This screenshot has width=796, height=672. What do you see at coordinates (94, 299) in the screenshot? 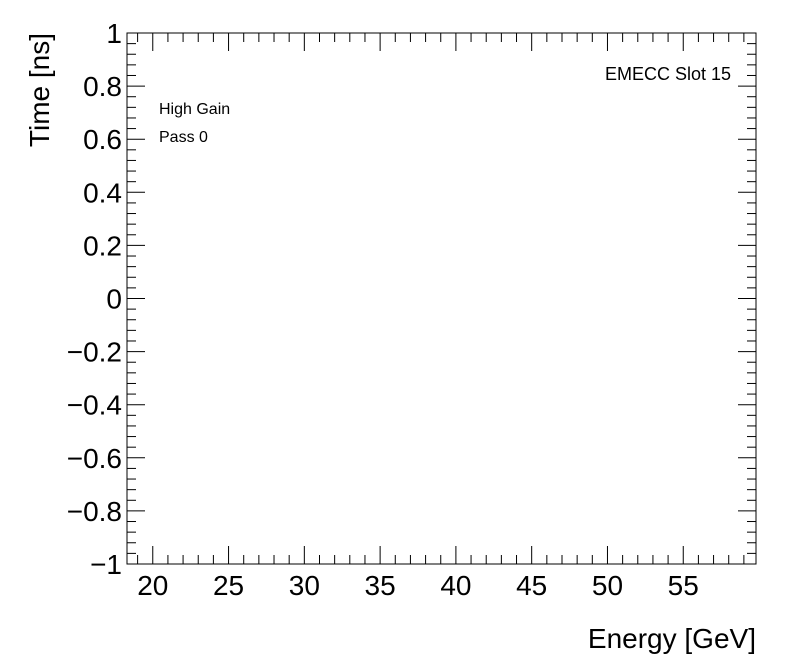
I see `y-axis-tick-labels: −1 −0.8 −0.6 −0.4 −0.2 0 0.2 0.4 0.6 0.8 1` at bounding box center [94, 299].